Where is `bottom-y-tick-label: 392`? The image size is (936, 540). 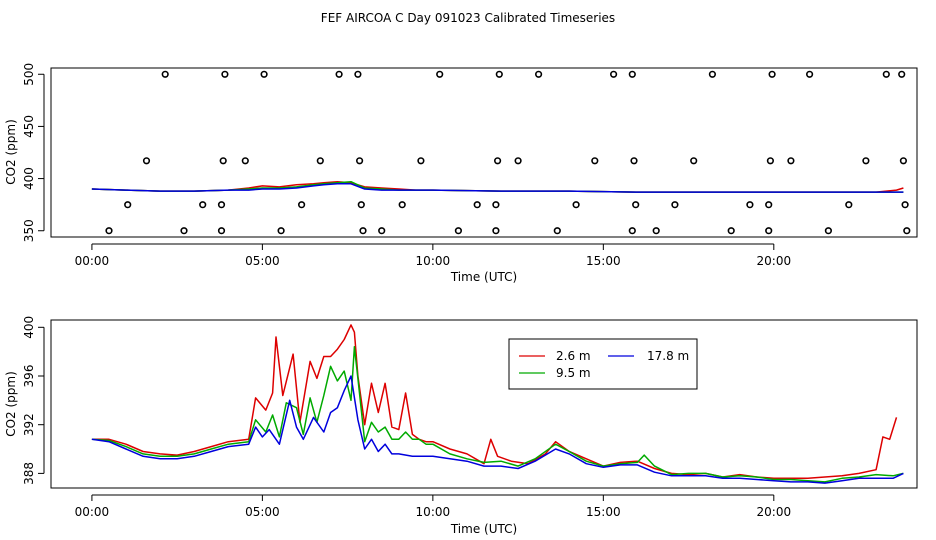 bottom-y-tick-label: 392 is located at coordinates (29, 424).